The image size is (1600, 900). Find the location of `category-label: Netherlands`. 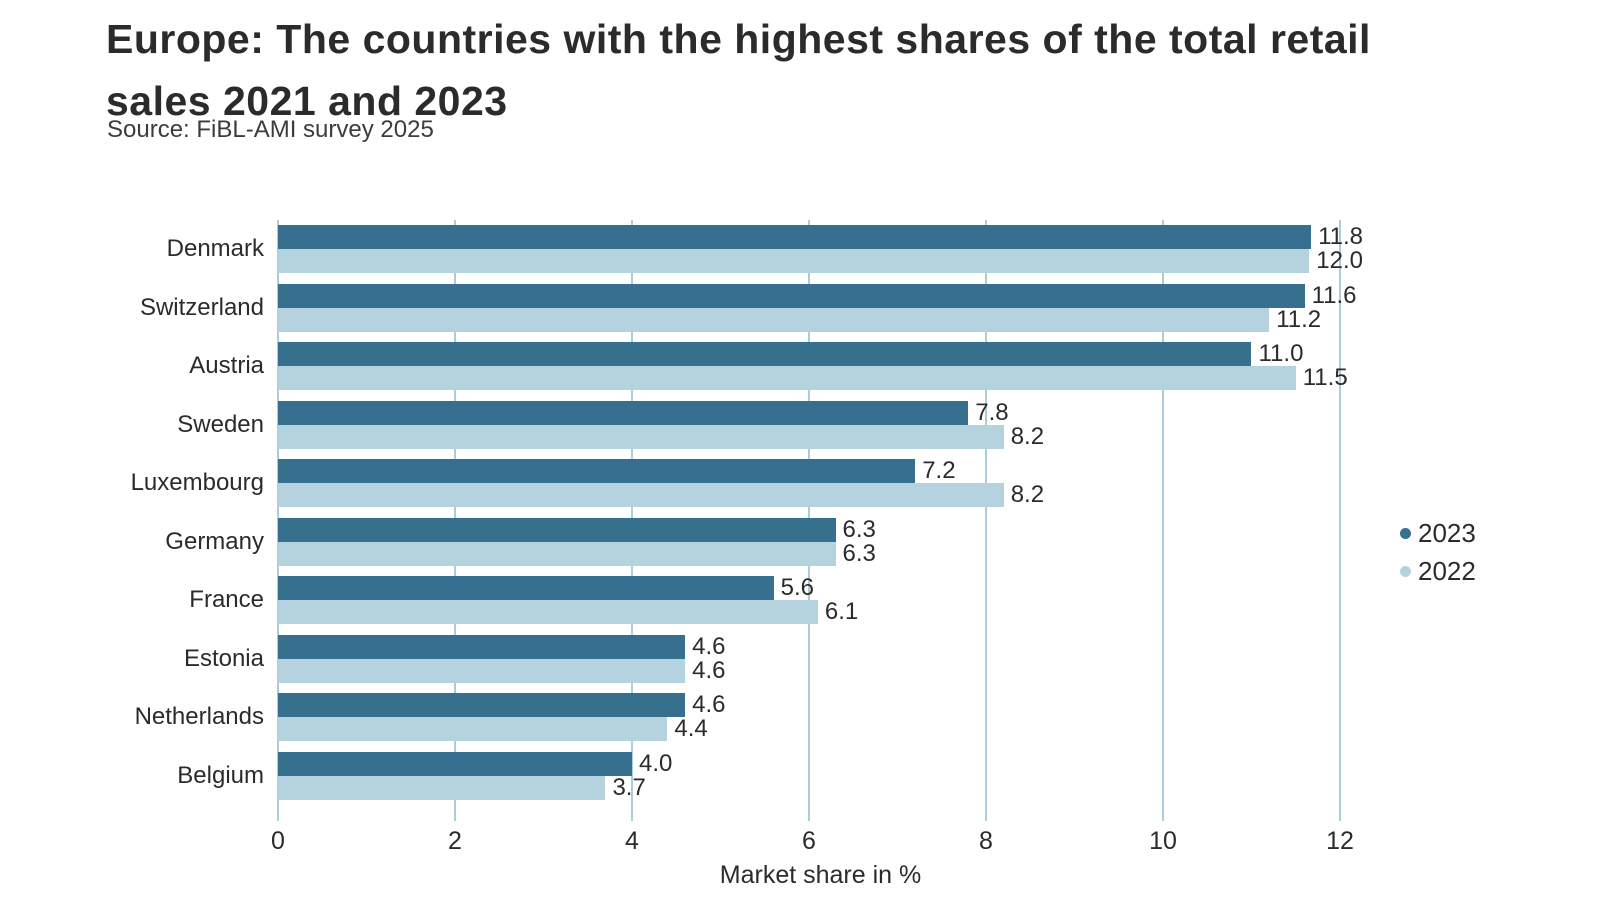

category-label: Netherlands is located at coordinates (199, 717).